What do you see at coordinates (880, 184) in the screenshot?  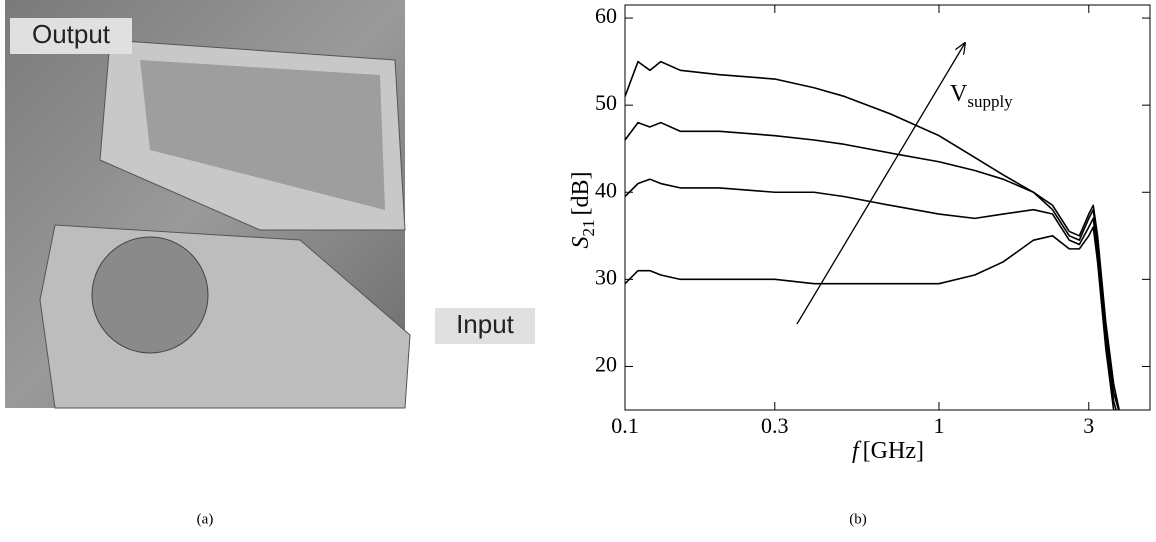 I see `trend-arrow` at bounding box center [880, 184].